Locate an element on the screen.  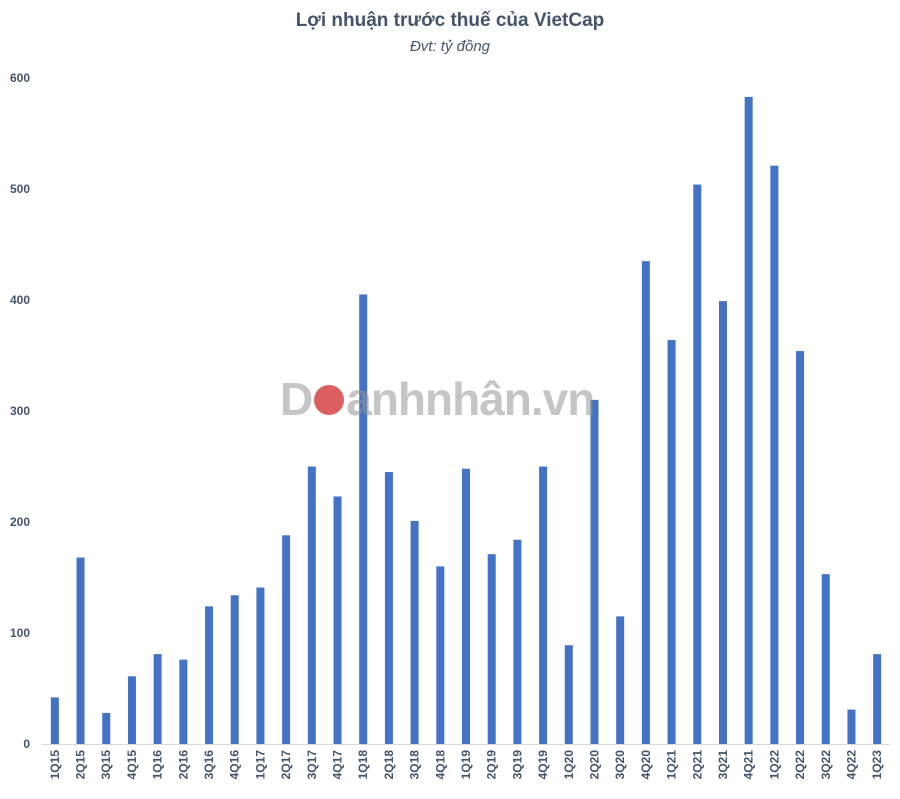
y-tick-label: 200 is located at coordinates (20, 522).